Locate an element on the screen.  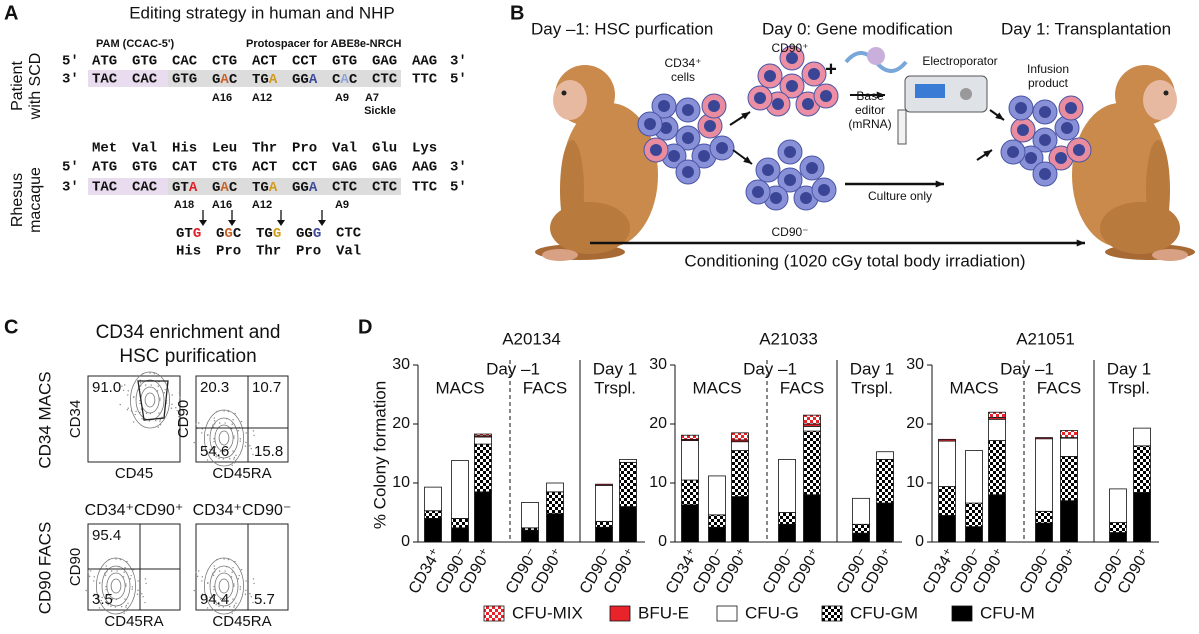
group-label: FACS is located at coordinates (545, 387).